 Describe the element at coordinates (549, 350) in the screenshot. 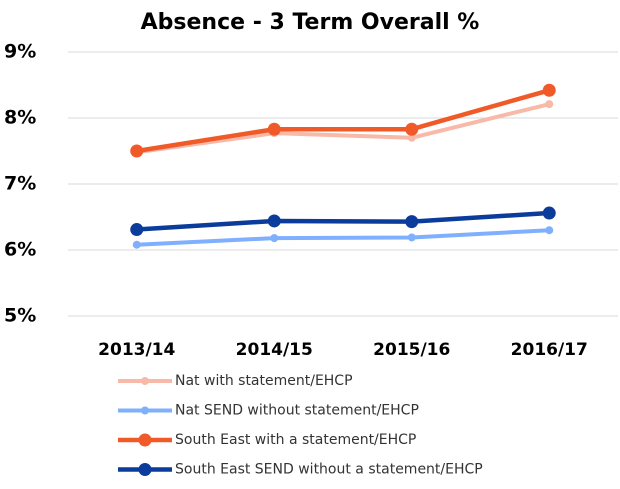

I see `x-tick-label: 2016/17` at that location.